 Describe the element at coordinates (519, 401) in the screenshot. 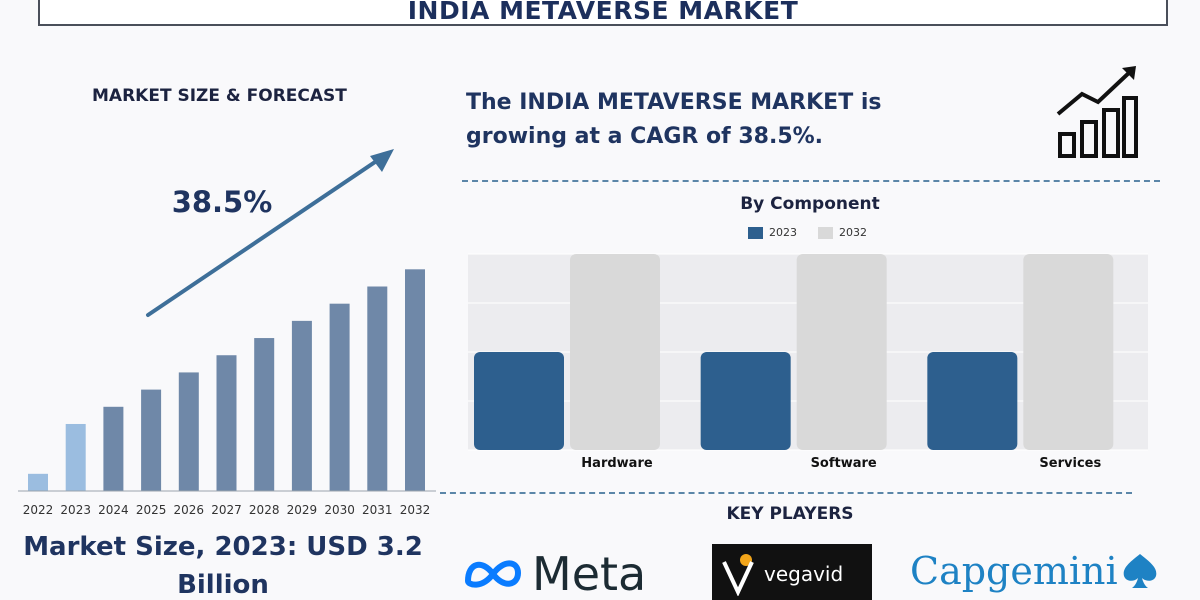

I see `component-bar-hardware-2023` at that location.